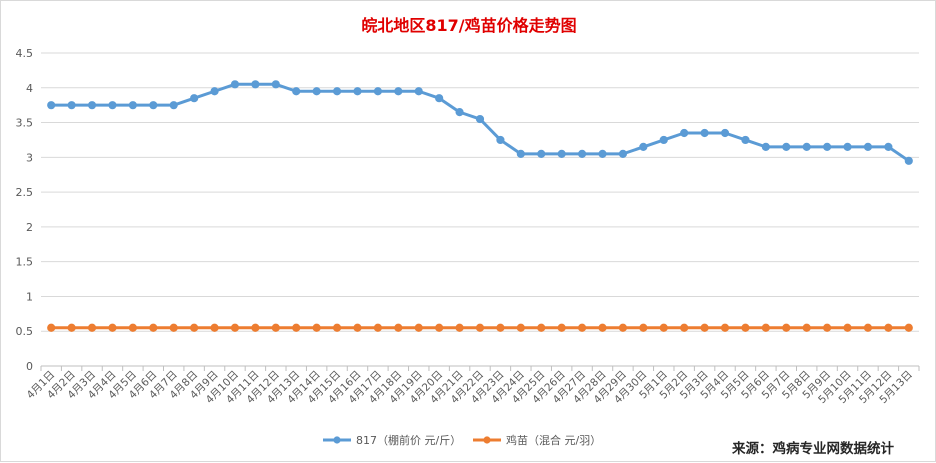 This screenshot has height=463, width=936. Describe the element at coordinates (408, 440) in the screenshot. I see `legend-label: 817（棚前价 元/斤）` at that location.